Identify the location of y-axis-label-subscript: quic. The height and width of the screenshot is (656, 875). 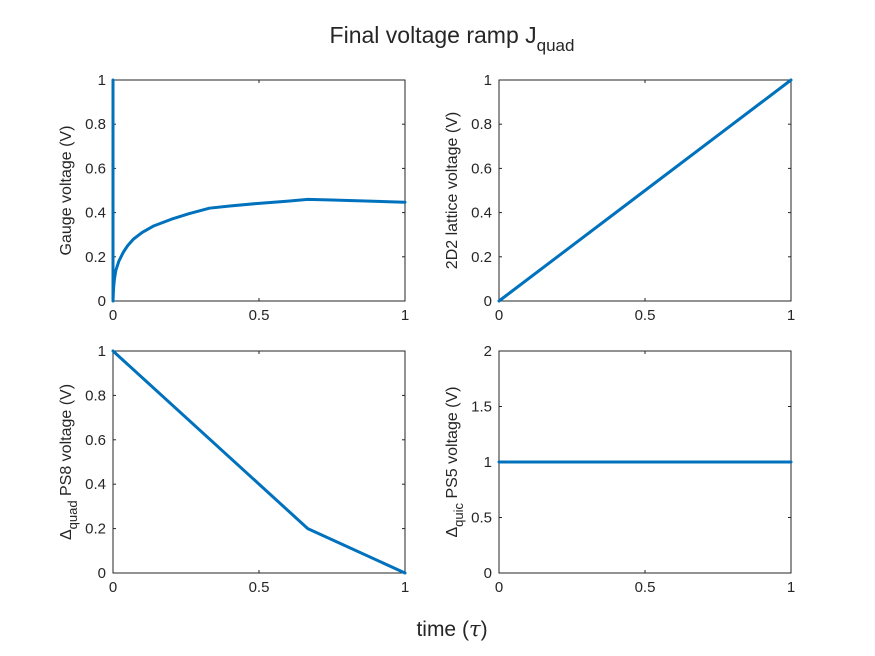
(458, 514).